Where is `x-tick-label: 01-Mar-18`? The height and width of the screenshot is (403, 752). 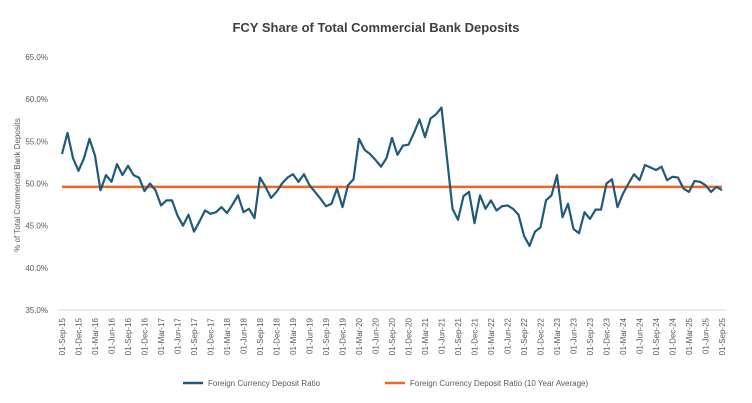
x-tick-label: 01-Mar-18 is located at coordinates (227, 335).